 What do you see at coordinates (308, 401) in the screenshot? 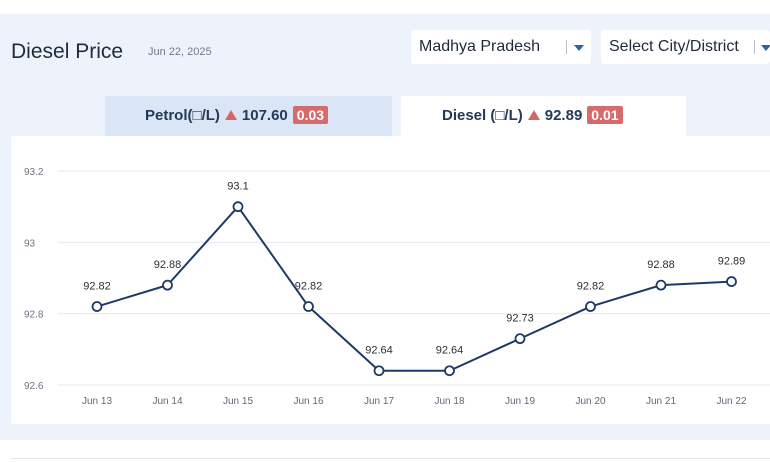
I see `x-tick-label: Jun 16` at bounding box center [308, 401].